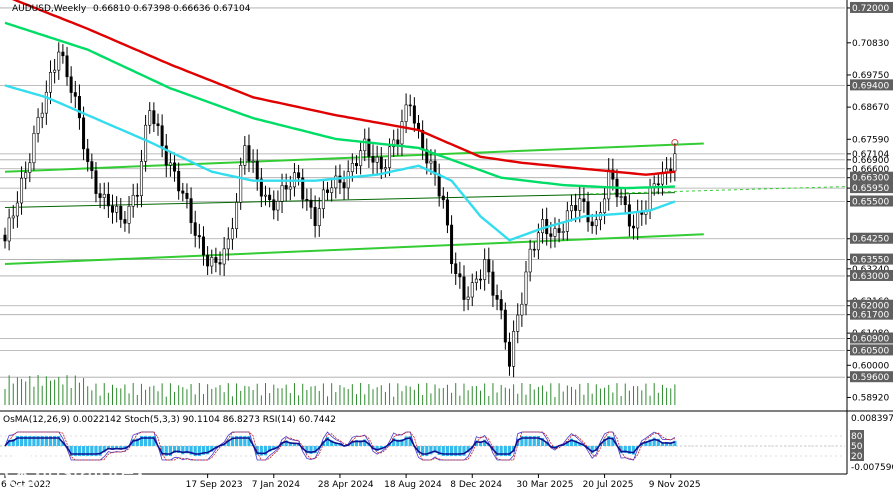 This screenshot has width=893, height=496. I want to click on price-tick-label: 0.63550, so click(870, 261).